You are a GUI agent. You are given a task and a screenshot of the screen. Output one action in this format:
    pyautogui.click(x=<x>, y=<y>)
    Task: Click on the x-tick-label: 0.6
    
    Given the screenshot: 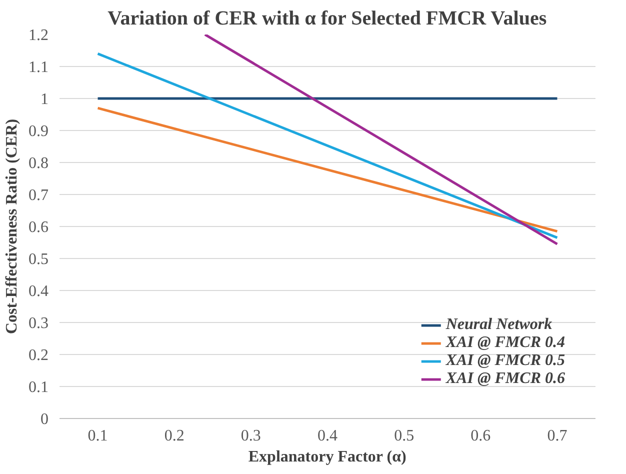 What is the action you would take?
    pyautogui.click(x=480, y=436)
    